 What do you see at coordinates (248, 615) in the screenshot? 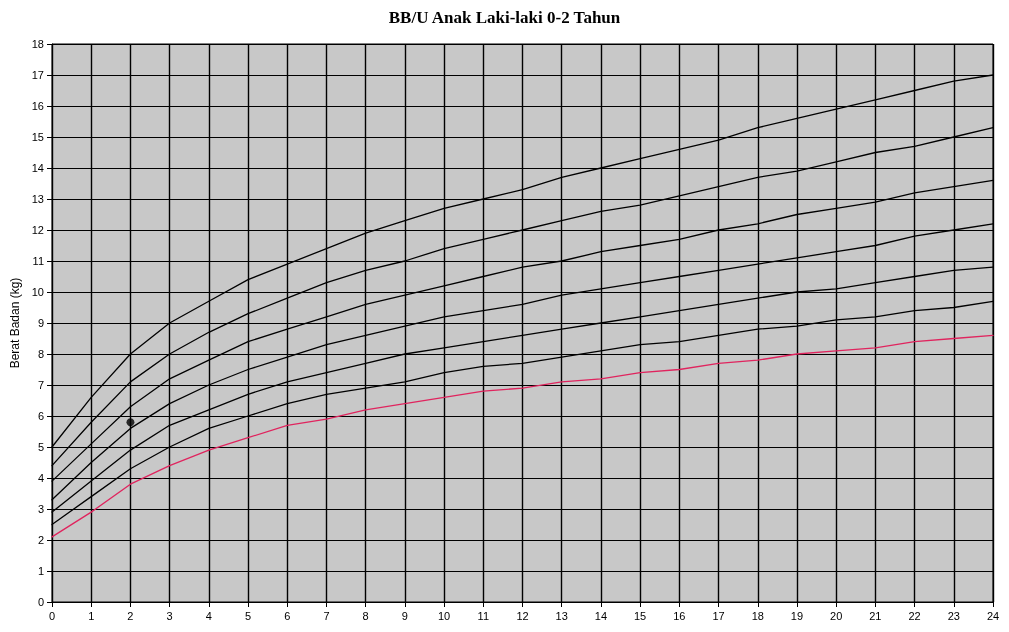
I see `x-tick-label: 5` at bounding box center [248, 615].